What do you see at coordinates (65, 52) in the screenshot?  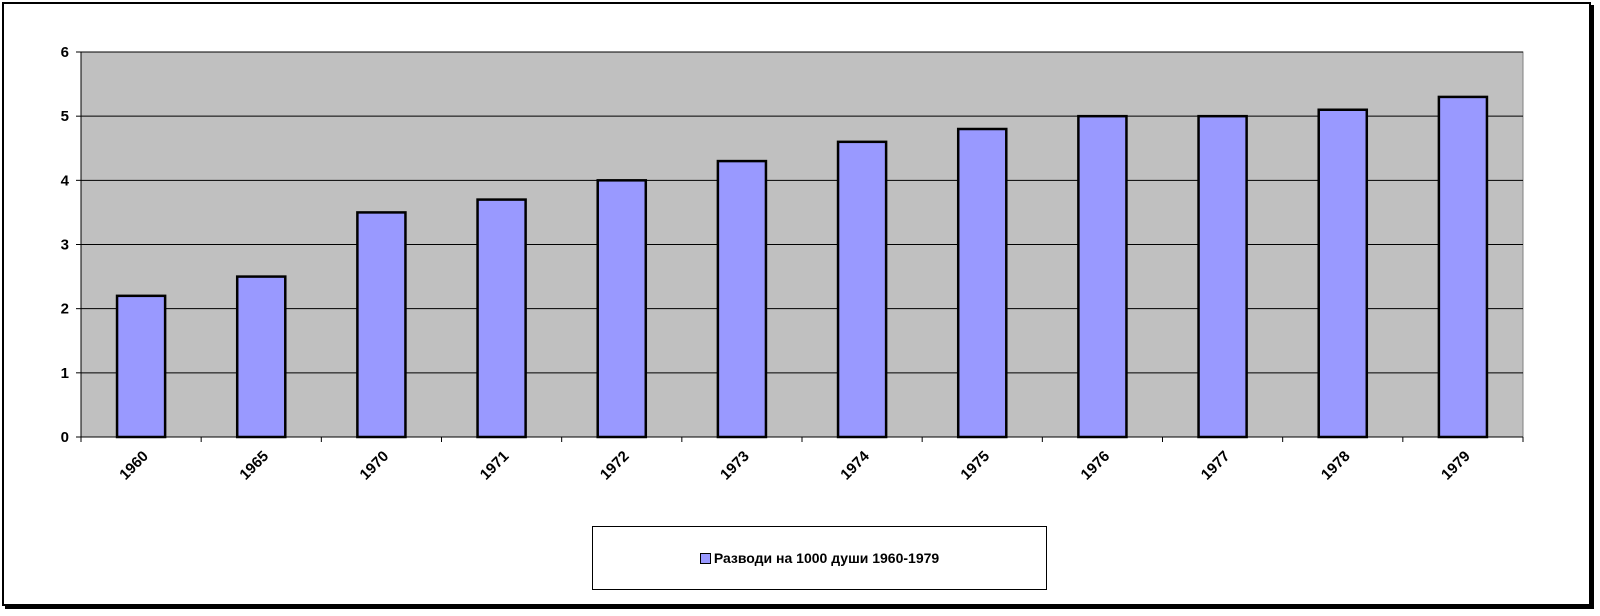 I see `y-tick-label: 6` at bounding box center [65, 52].